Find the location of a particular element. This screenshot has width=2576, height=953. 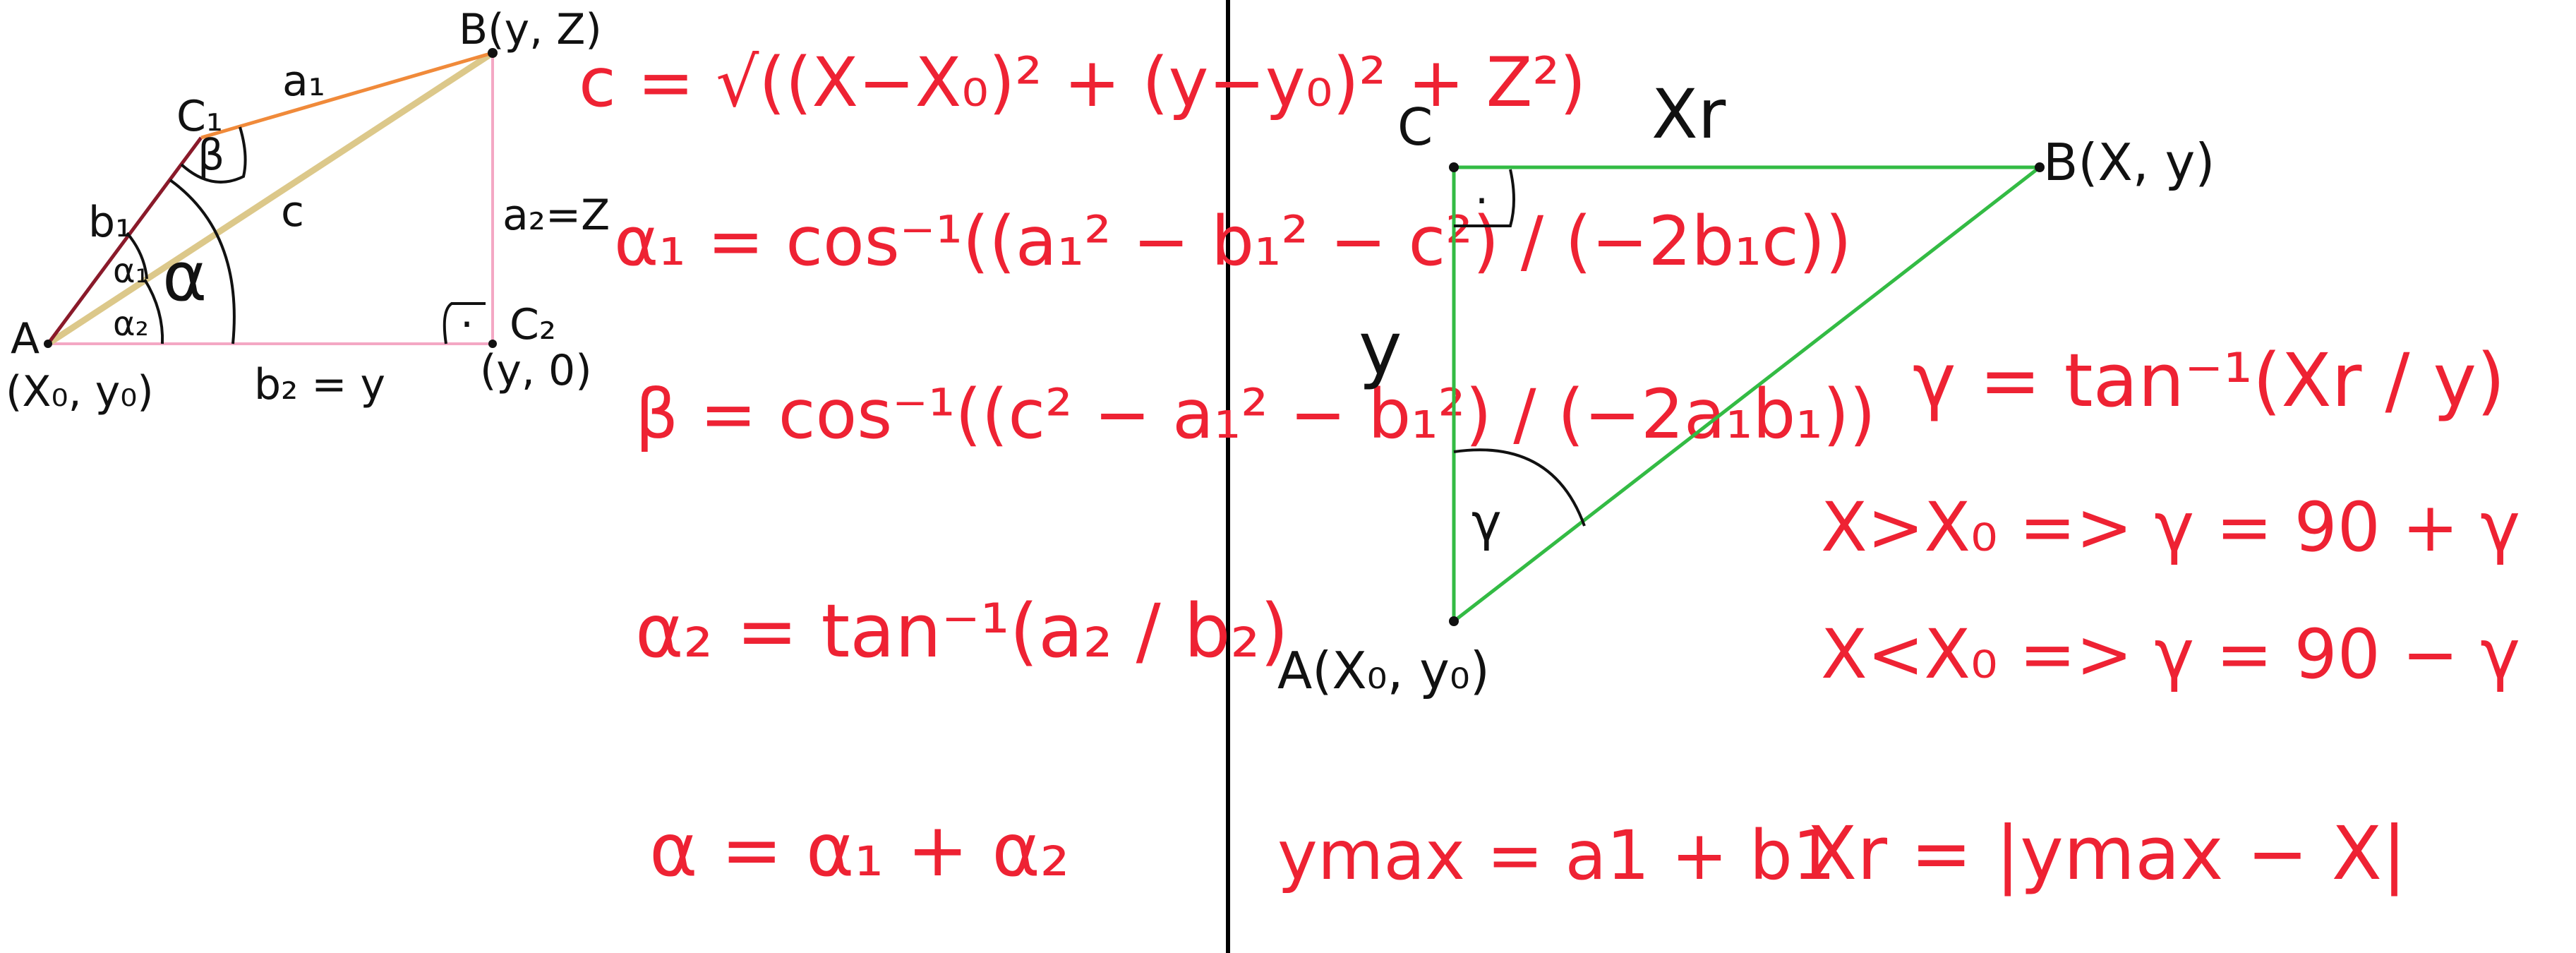

label-point-b: B(X, y) is located at coordinates (2129, 162).